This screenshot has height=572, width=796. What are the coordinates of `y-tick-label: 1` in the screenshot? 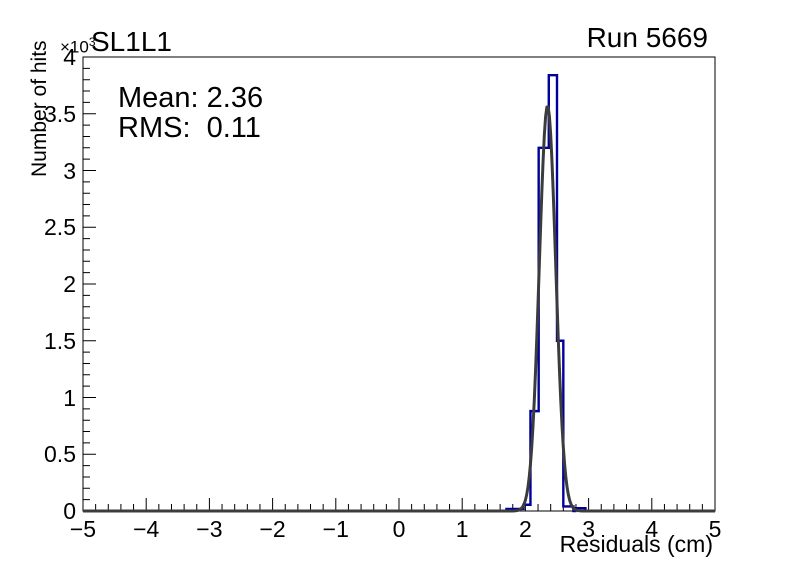 It's located at (69, 397).